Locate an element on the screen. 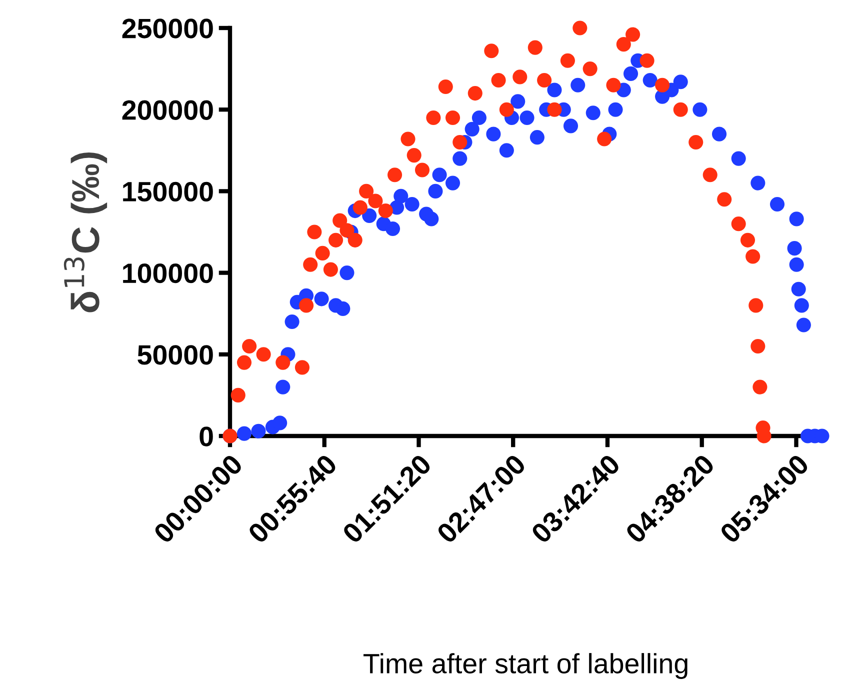 The height and width of the screenshot is (690, 847). y-tick-label: 250000 is located at coordinates (167, 28).